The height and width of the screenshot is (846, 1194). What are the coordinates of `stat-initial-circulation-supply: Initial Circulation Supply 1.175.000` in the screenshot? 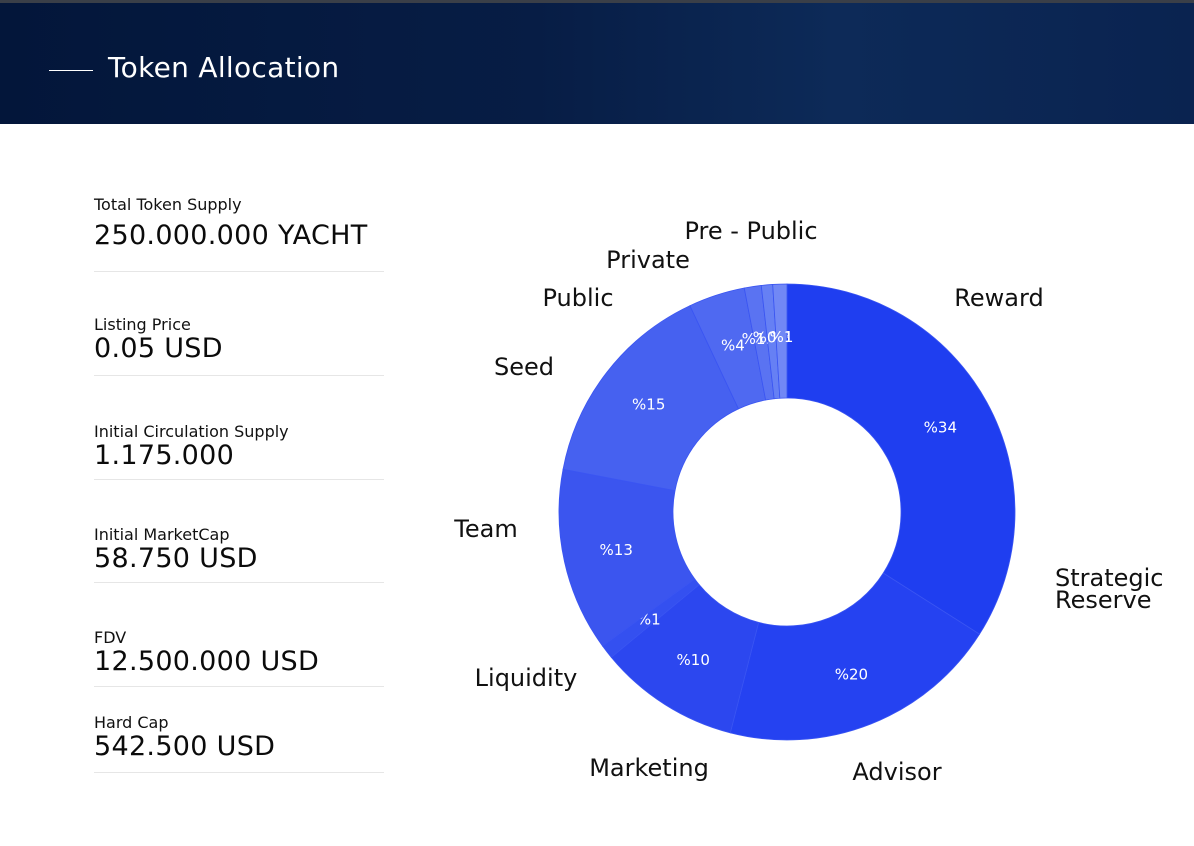 It's located at (239, 451).